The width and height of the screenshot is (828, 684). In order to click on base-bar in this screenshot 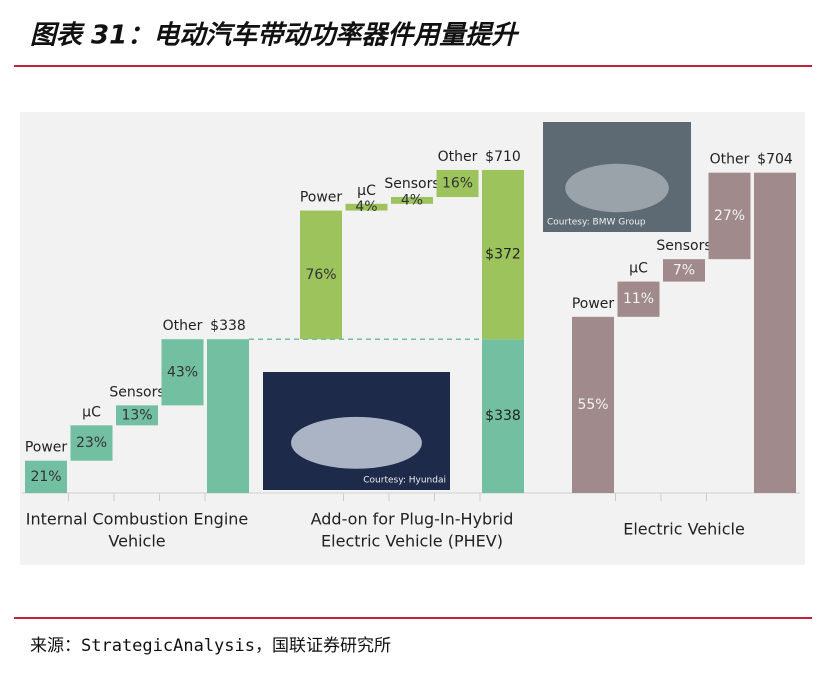, I will do `click(503, 416)`.